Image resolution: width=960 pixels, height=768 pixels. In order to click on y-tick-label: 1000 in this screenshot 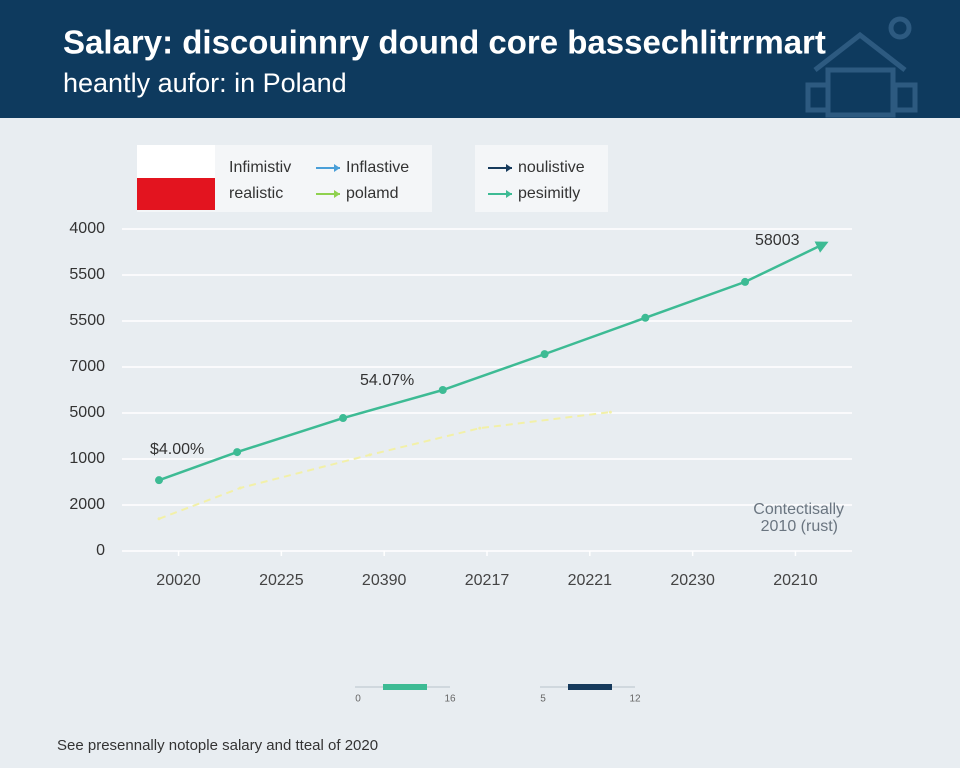, I will do `click(87, 458)`.